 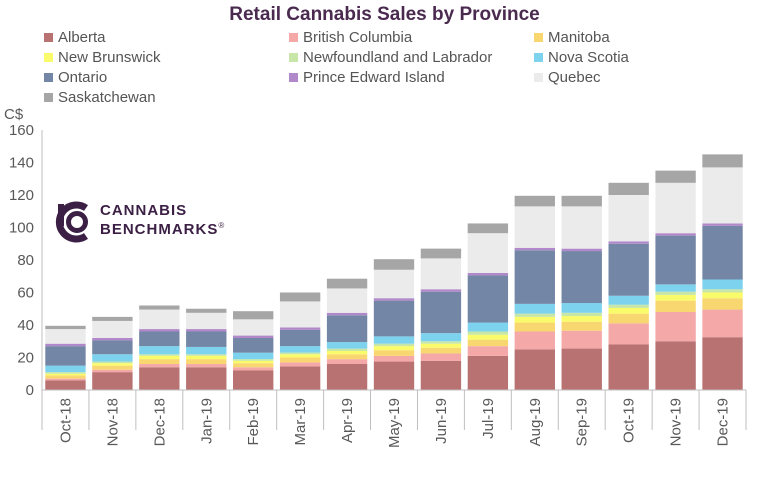 What do you see at coordinates (14, 114) in the screenshot?
I see `y-axis-label: C$` at bounding box center [14, 114].